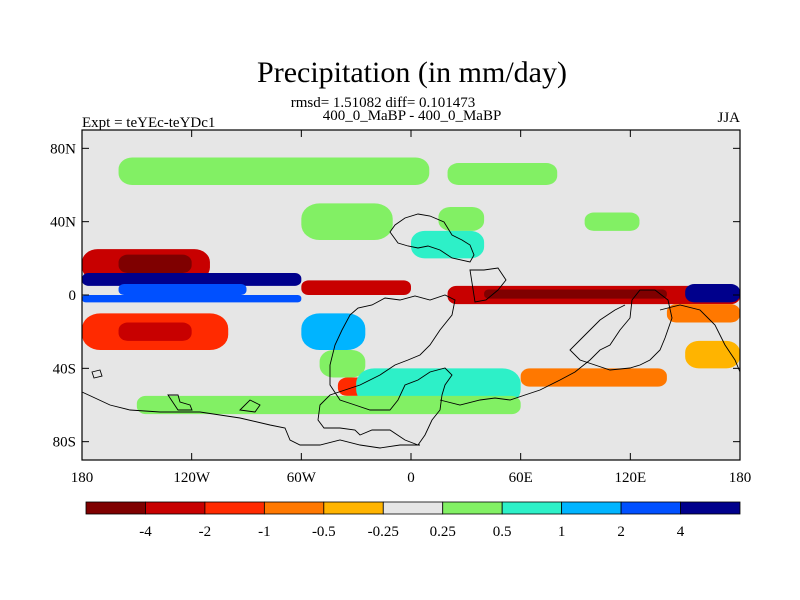 This screenshot has height=600, width=800. I want to click on coastline-eurasia, so click(488, 285).